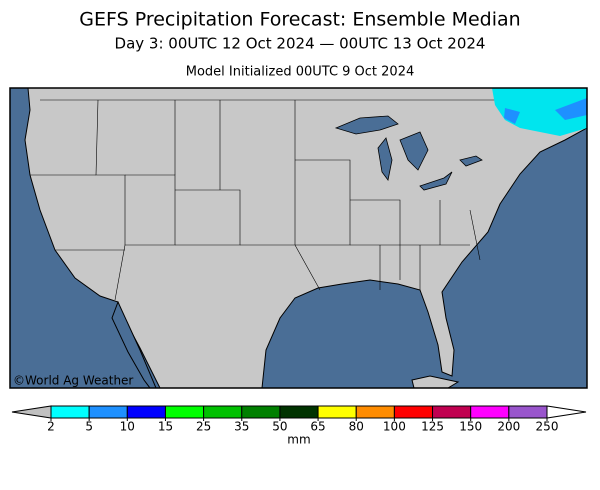  What do you see at coordinates (547, 427) in the screenshot?
I see `colorbar-tick-label: 250` at bounding box center [547, 427].